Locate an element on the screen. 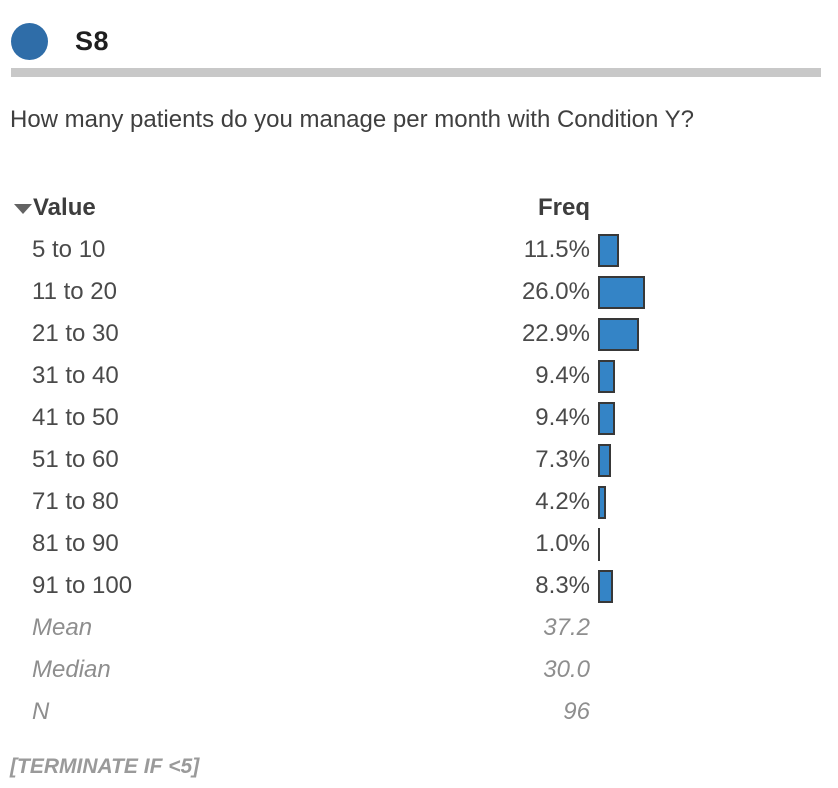 Image resolution: width=838 pixels, height=788 pixels. table-header-row: Value Freq is located at coordinates (426, 208).